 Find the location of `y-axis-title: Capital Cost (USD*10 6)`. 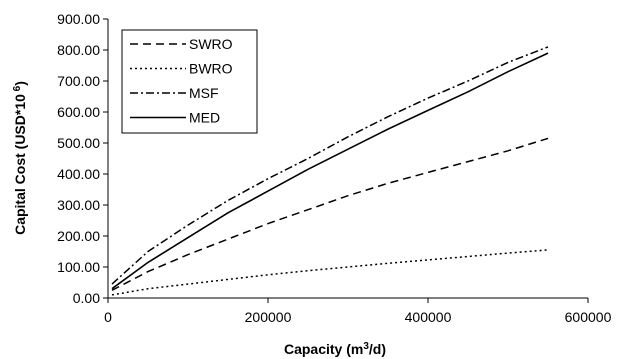

y-axis-title: Capital Cost (USD*10 6) is located at coordinates (20, 158).